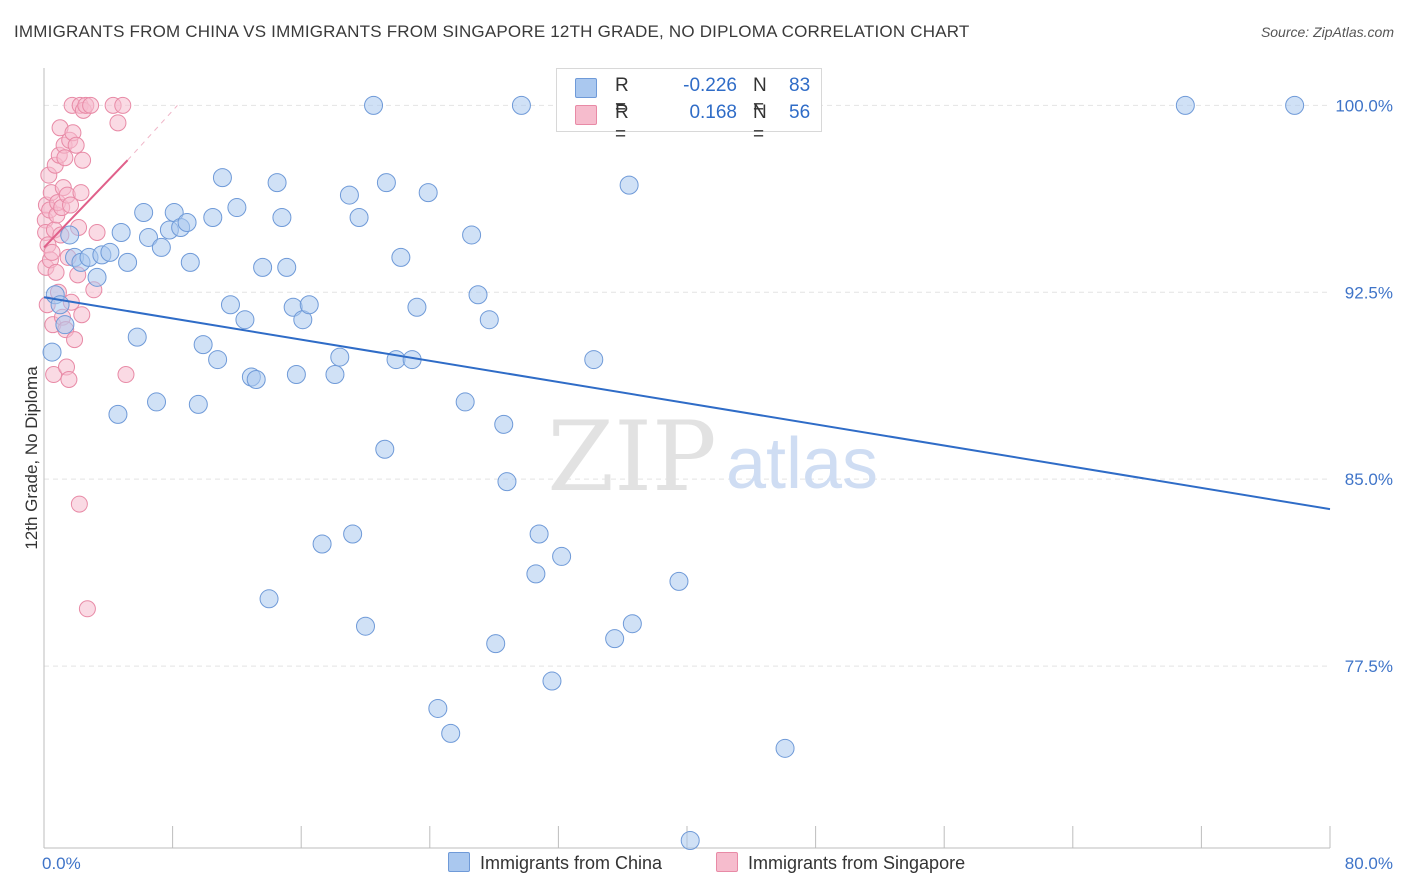 This screenshot has height=892, width=1406. Describe the element at coordinates (631, 457) in the screenshot. I see `watermark-zip: ZIP` at that location.